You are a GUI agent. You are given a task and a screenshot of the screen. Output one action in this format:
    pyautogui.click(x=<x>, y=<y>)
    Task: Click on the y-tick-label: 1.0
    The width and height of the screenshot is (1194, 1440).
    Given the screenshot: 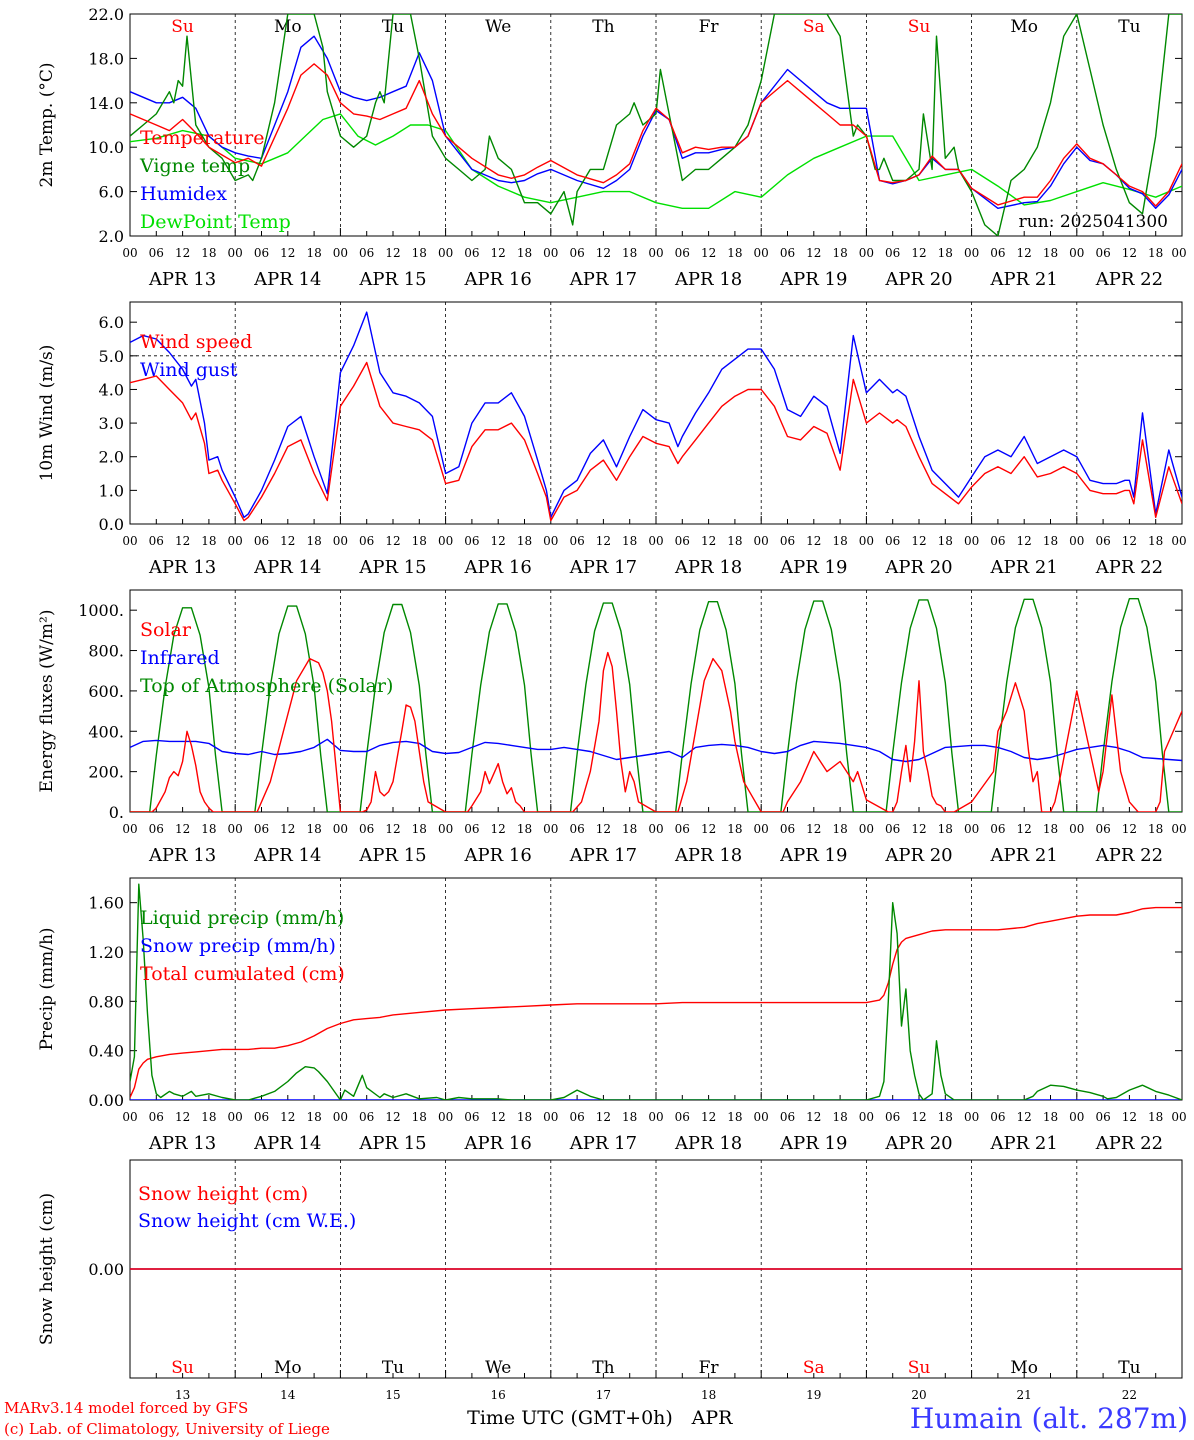 What is the action you would take?
    pyautogui.click(x=111, y=490)
    